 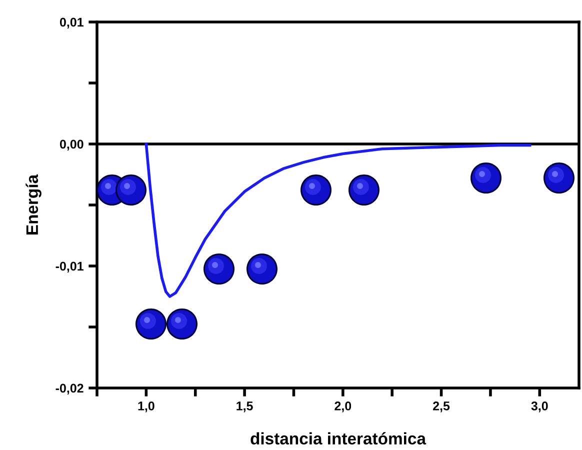 I want to click on y-tick-label: 0,01, so click(x=72, y=23).